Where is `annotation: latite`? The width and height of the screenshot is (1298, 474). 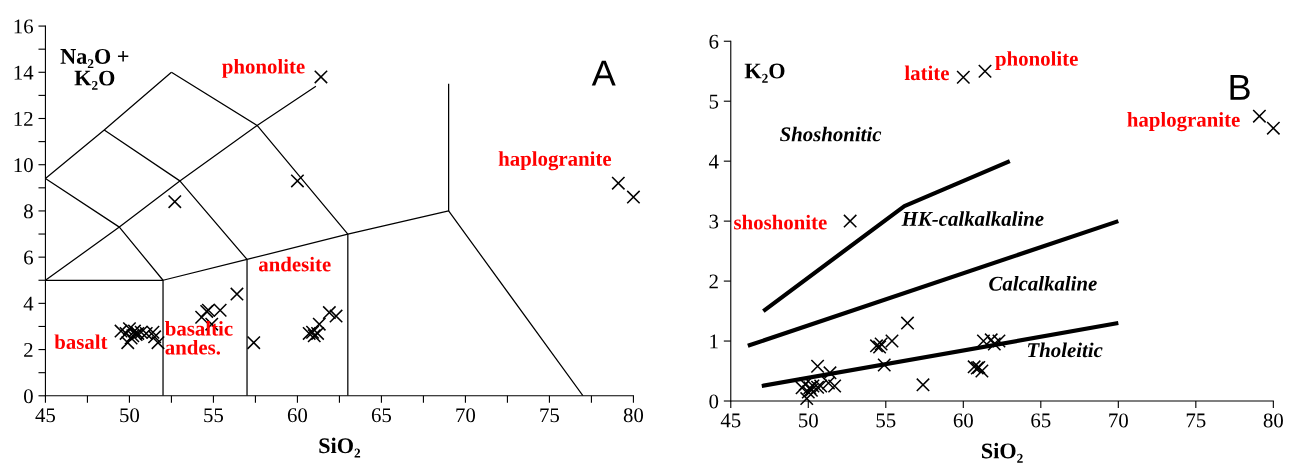 annotation: latite is located at coordinates (926, 73).